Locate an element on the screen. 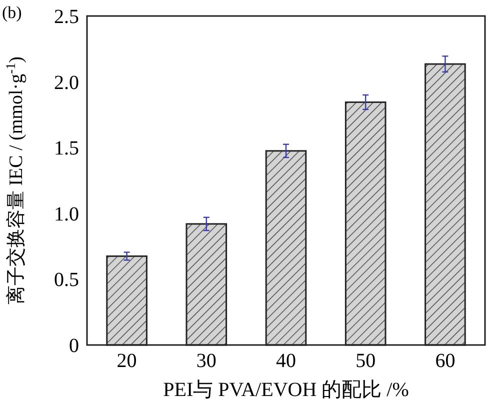  y-tick-label: 2.0 is located at coordinates (66, 83).